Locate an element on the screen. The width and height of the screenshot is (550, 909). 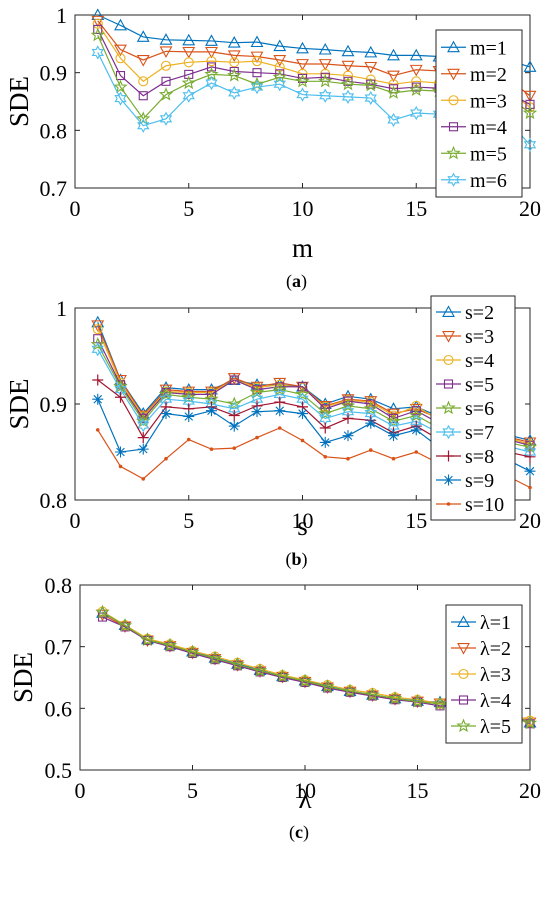
caption-letter: c is located at coordinates (299, 832).